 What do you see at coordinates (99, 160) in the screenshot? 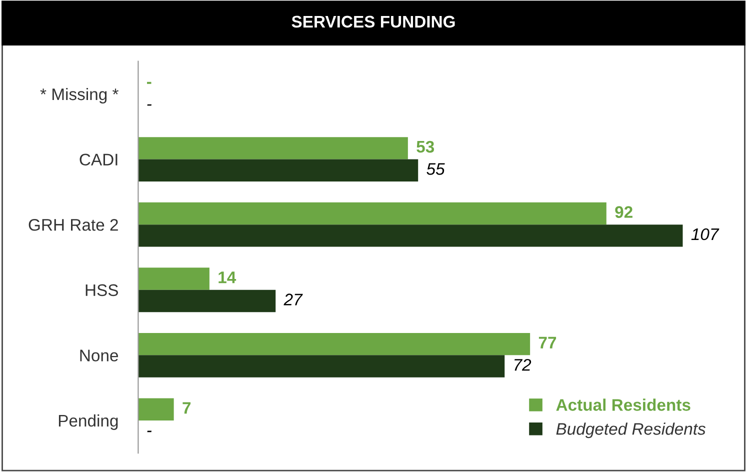
I see `y-tick-label: CADI` at bounding box center [99, 160].